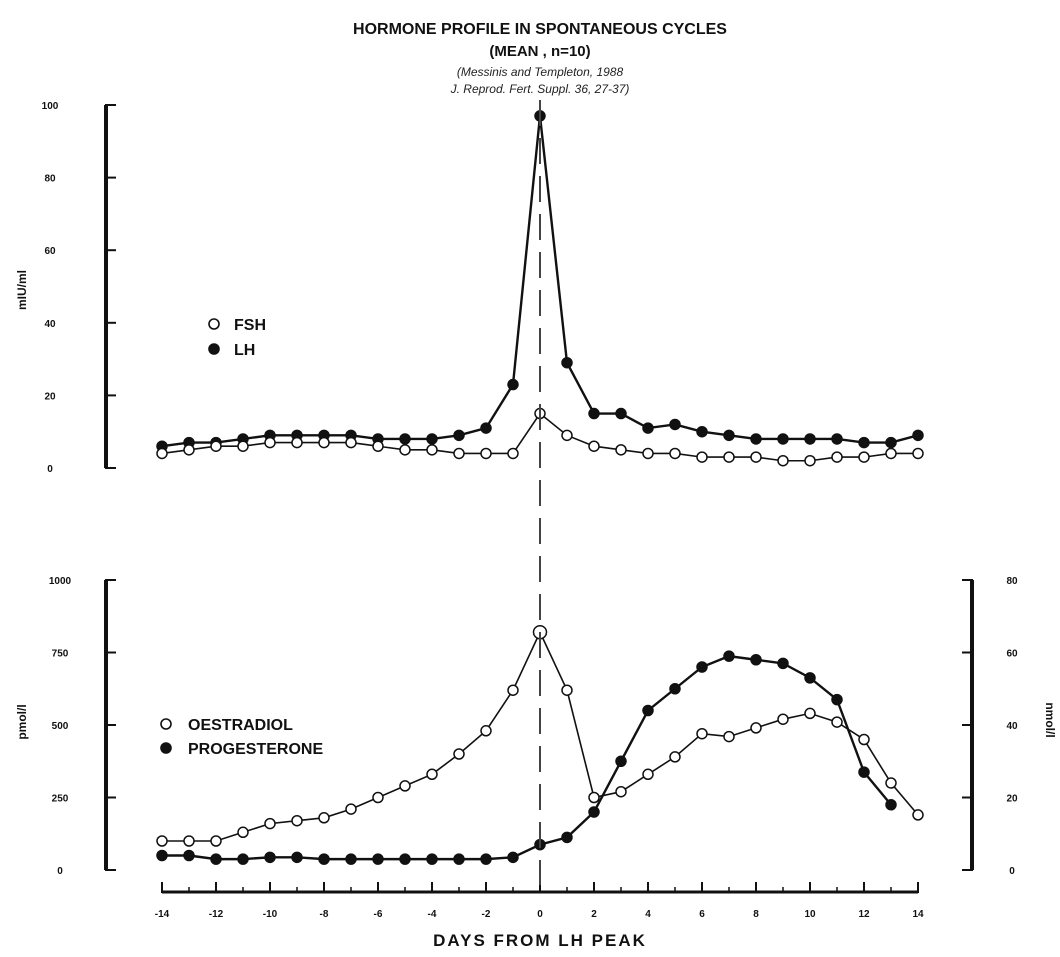 The height and width of the screenshot is (957, 1060). I want to click on bottom-left-y-tick-label: 250, so click(60, 799).